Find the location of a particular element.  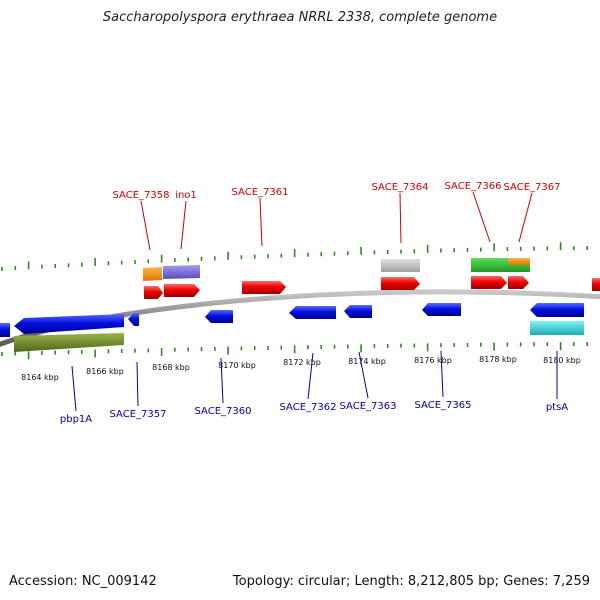

accession-label: Accession: NC_009142 is located at coordinates (83, 581).